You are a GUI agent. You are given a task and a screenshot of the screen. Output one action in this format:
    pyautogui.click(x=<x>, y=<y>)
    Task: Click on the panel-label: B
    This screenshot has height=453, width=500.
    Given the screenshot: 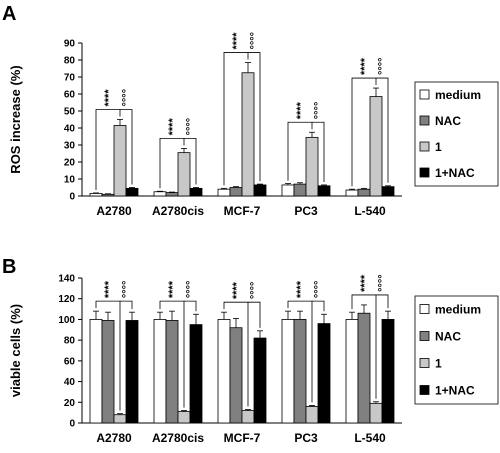 What is the action you would take?
    pyautogui.click(x=9, y=267)
    